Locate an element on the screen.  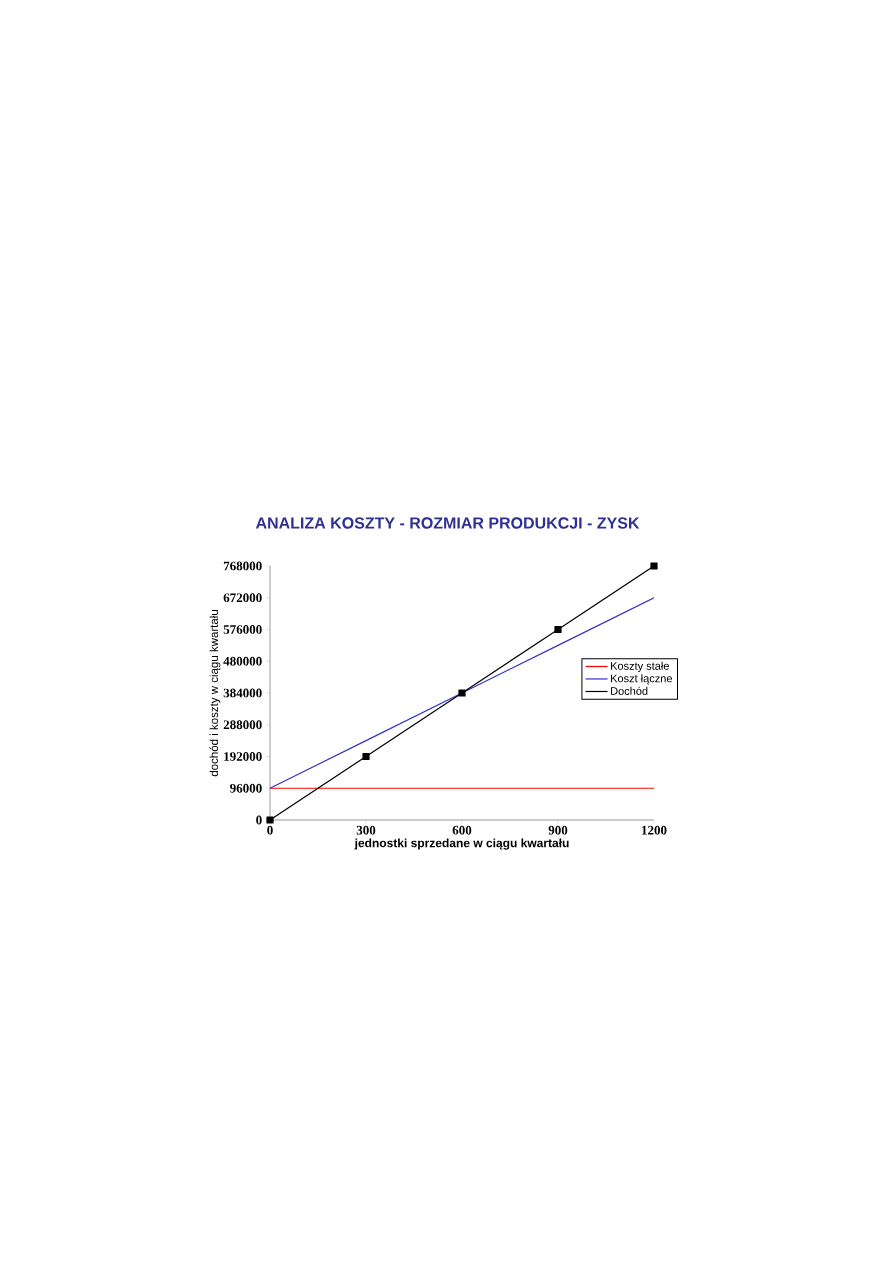
y-tick-label: 192000 is located at coordinates (243, 756).